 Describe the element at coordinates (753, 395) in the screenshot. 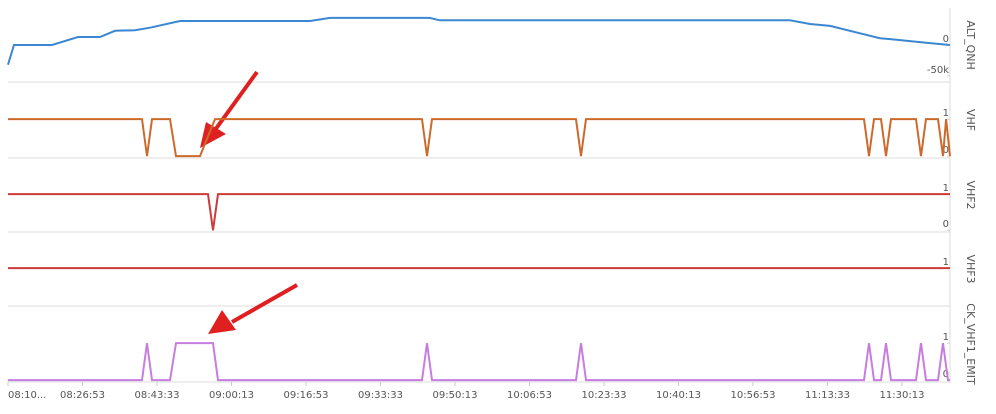

I see `x-tick-label: 10:56:53` at that location.